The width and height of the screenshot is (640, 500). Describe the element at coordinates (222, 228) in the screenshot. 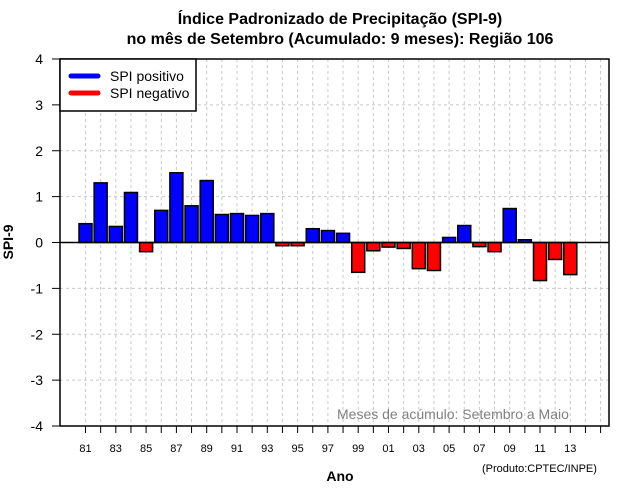

I see `bar-1990` at that location.